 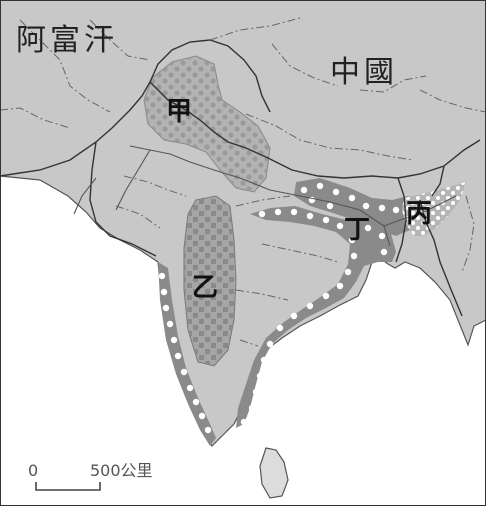 What do you see at coordinates (359, 207) in the screenshot?
I see `northeast-belt` at bounding box center [359, 207].